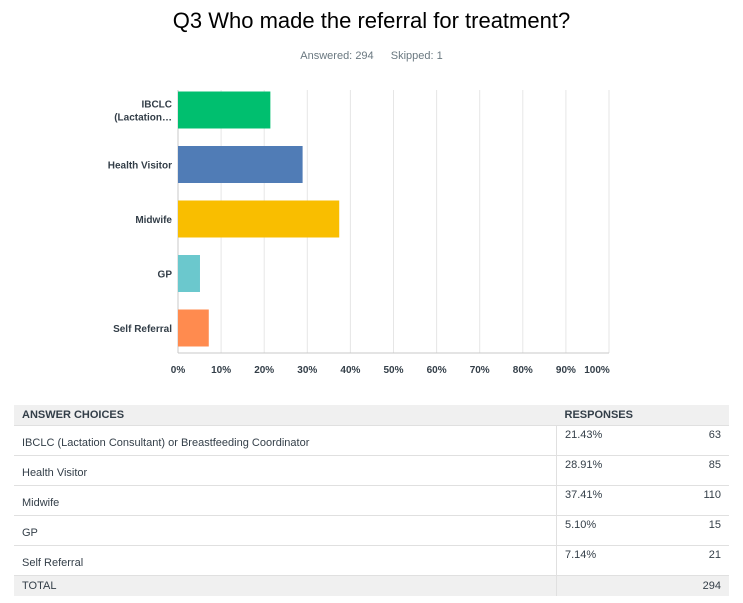 The height and width of the screenshot is (603, 743). Describe the element at coordinates (285, 415) in the screenshot. I see `header-answer-choices: ANSWER CHOICES` at that location.